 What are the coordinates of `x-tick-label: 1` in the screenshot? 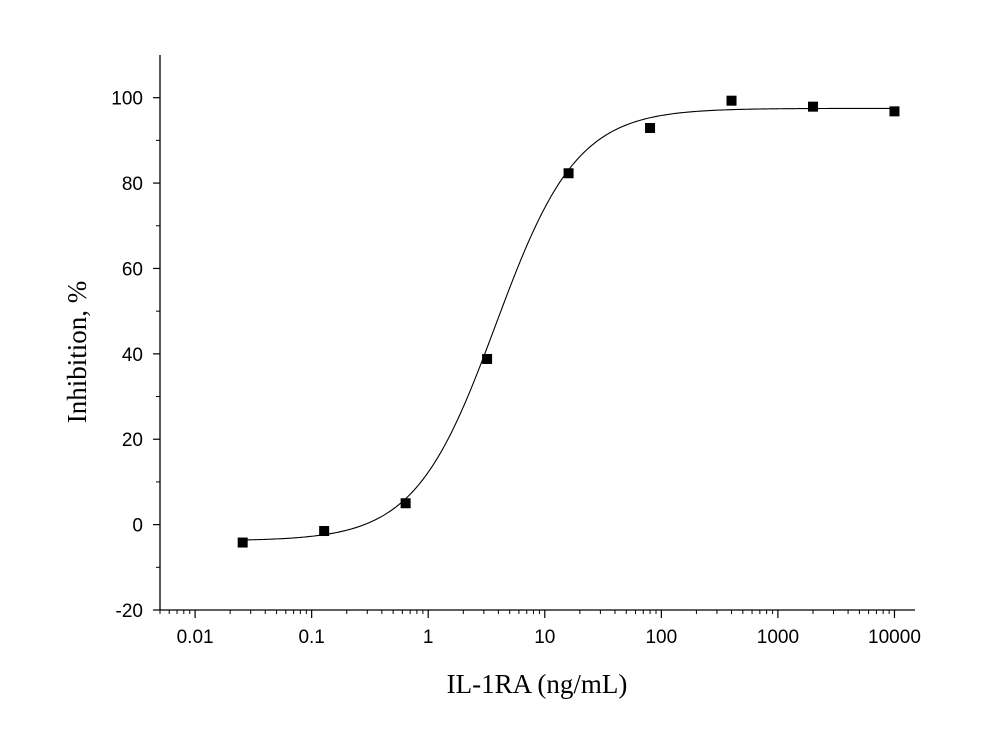 It's located at (428, 637).